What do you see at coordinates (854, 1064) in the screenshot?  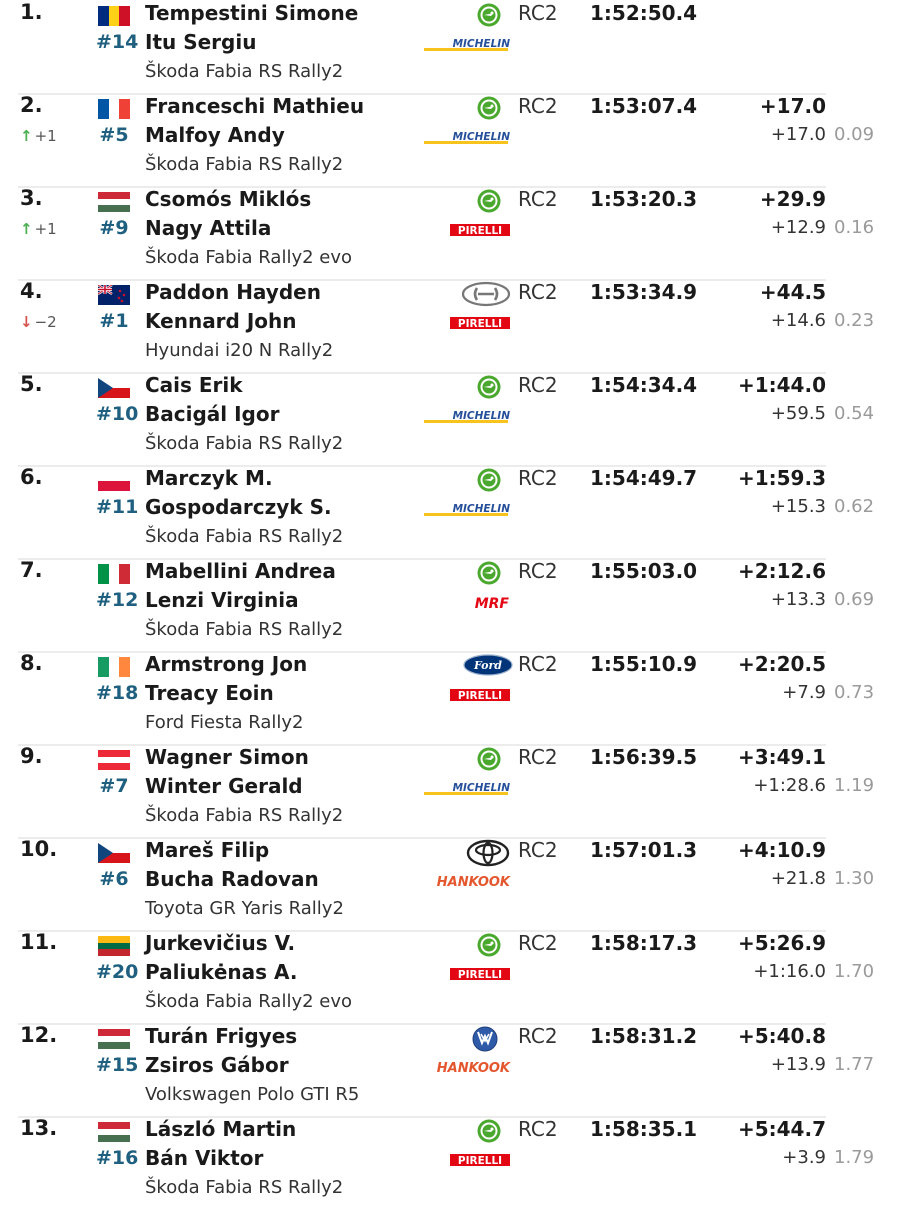 I see `gap-per-km: 1.77` at bounding box center [854, 1064].